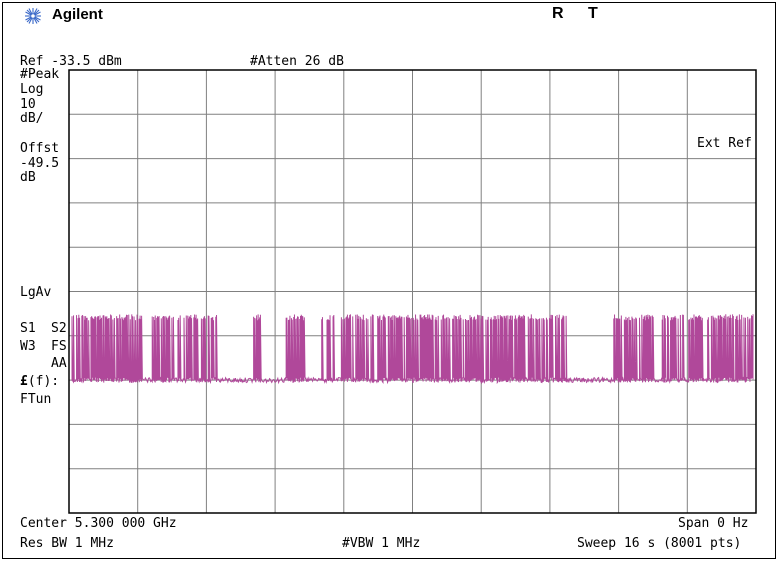 The width and height of the screenshot is (780, 563). Describe the element at coordinates (24, 381) in the screenshot. I see `ff-symbol: £` at that location.